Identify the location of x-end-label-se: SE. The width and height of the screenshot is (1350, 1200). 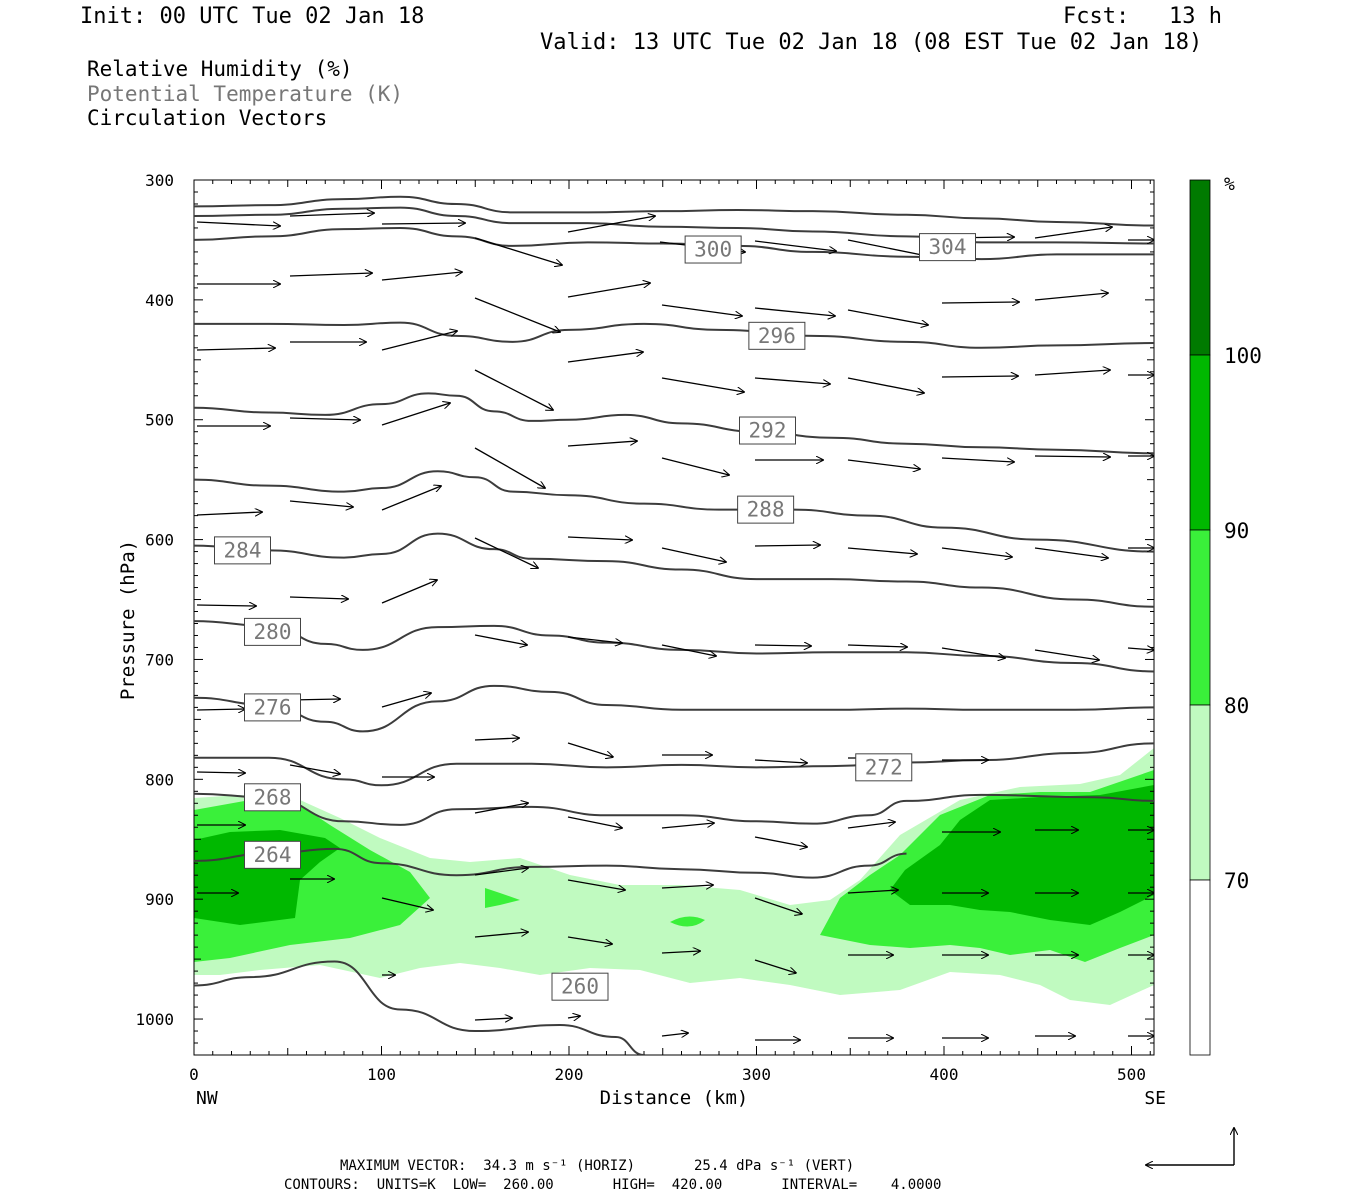
(1155, 1098).